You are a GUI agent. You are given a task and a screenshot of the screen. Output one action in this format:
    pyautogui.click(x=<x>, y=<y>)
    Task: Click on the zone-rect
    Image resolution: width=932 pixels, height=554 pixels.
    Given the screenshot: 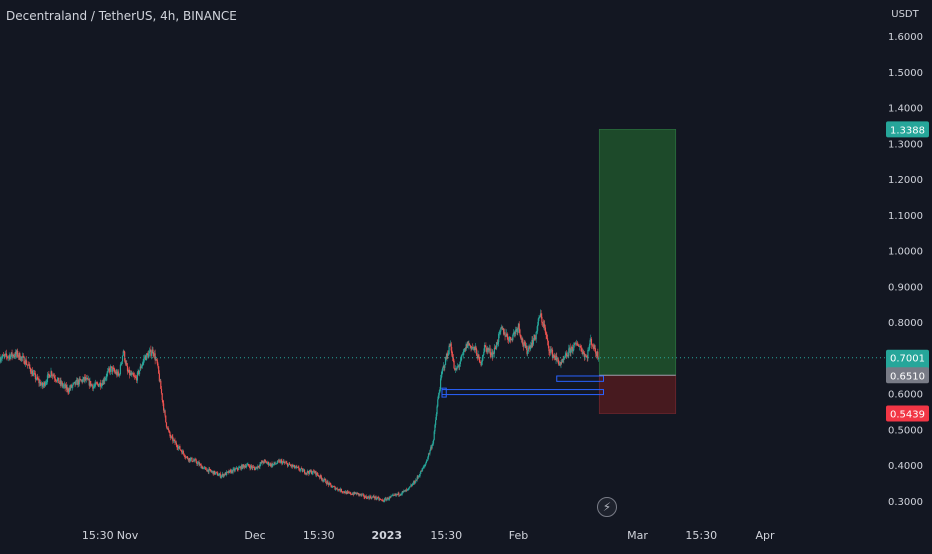 What is the action you would take?
    pyautogui.click(x=522, y=392)
    